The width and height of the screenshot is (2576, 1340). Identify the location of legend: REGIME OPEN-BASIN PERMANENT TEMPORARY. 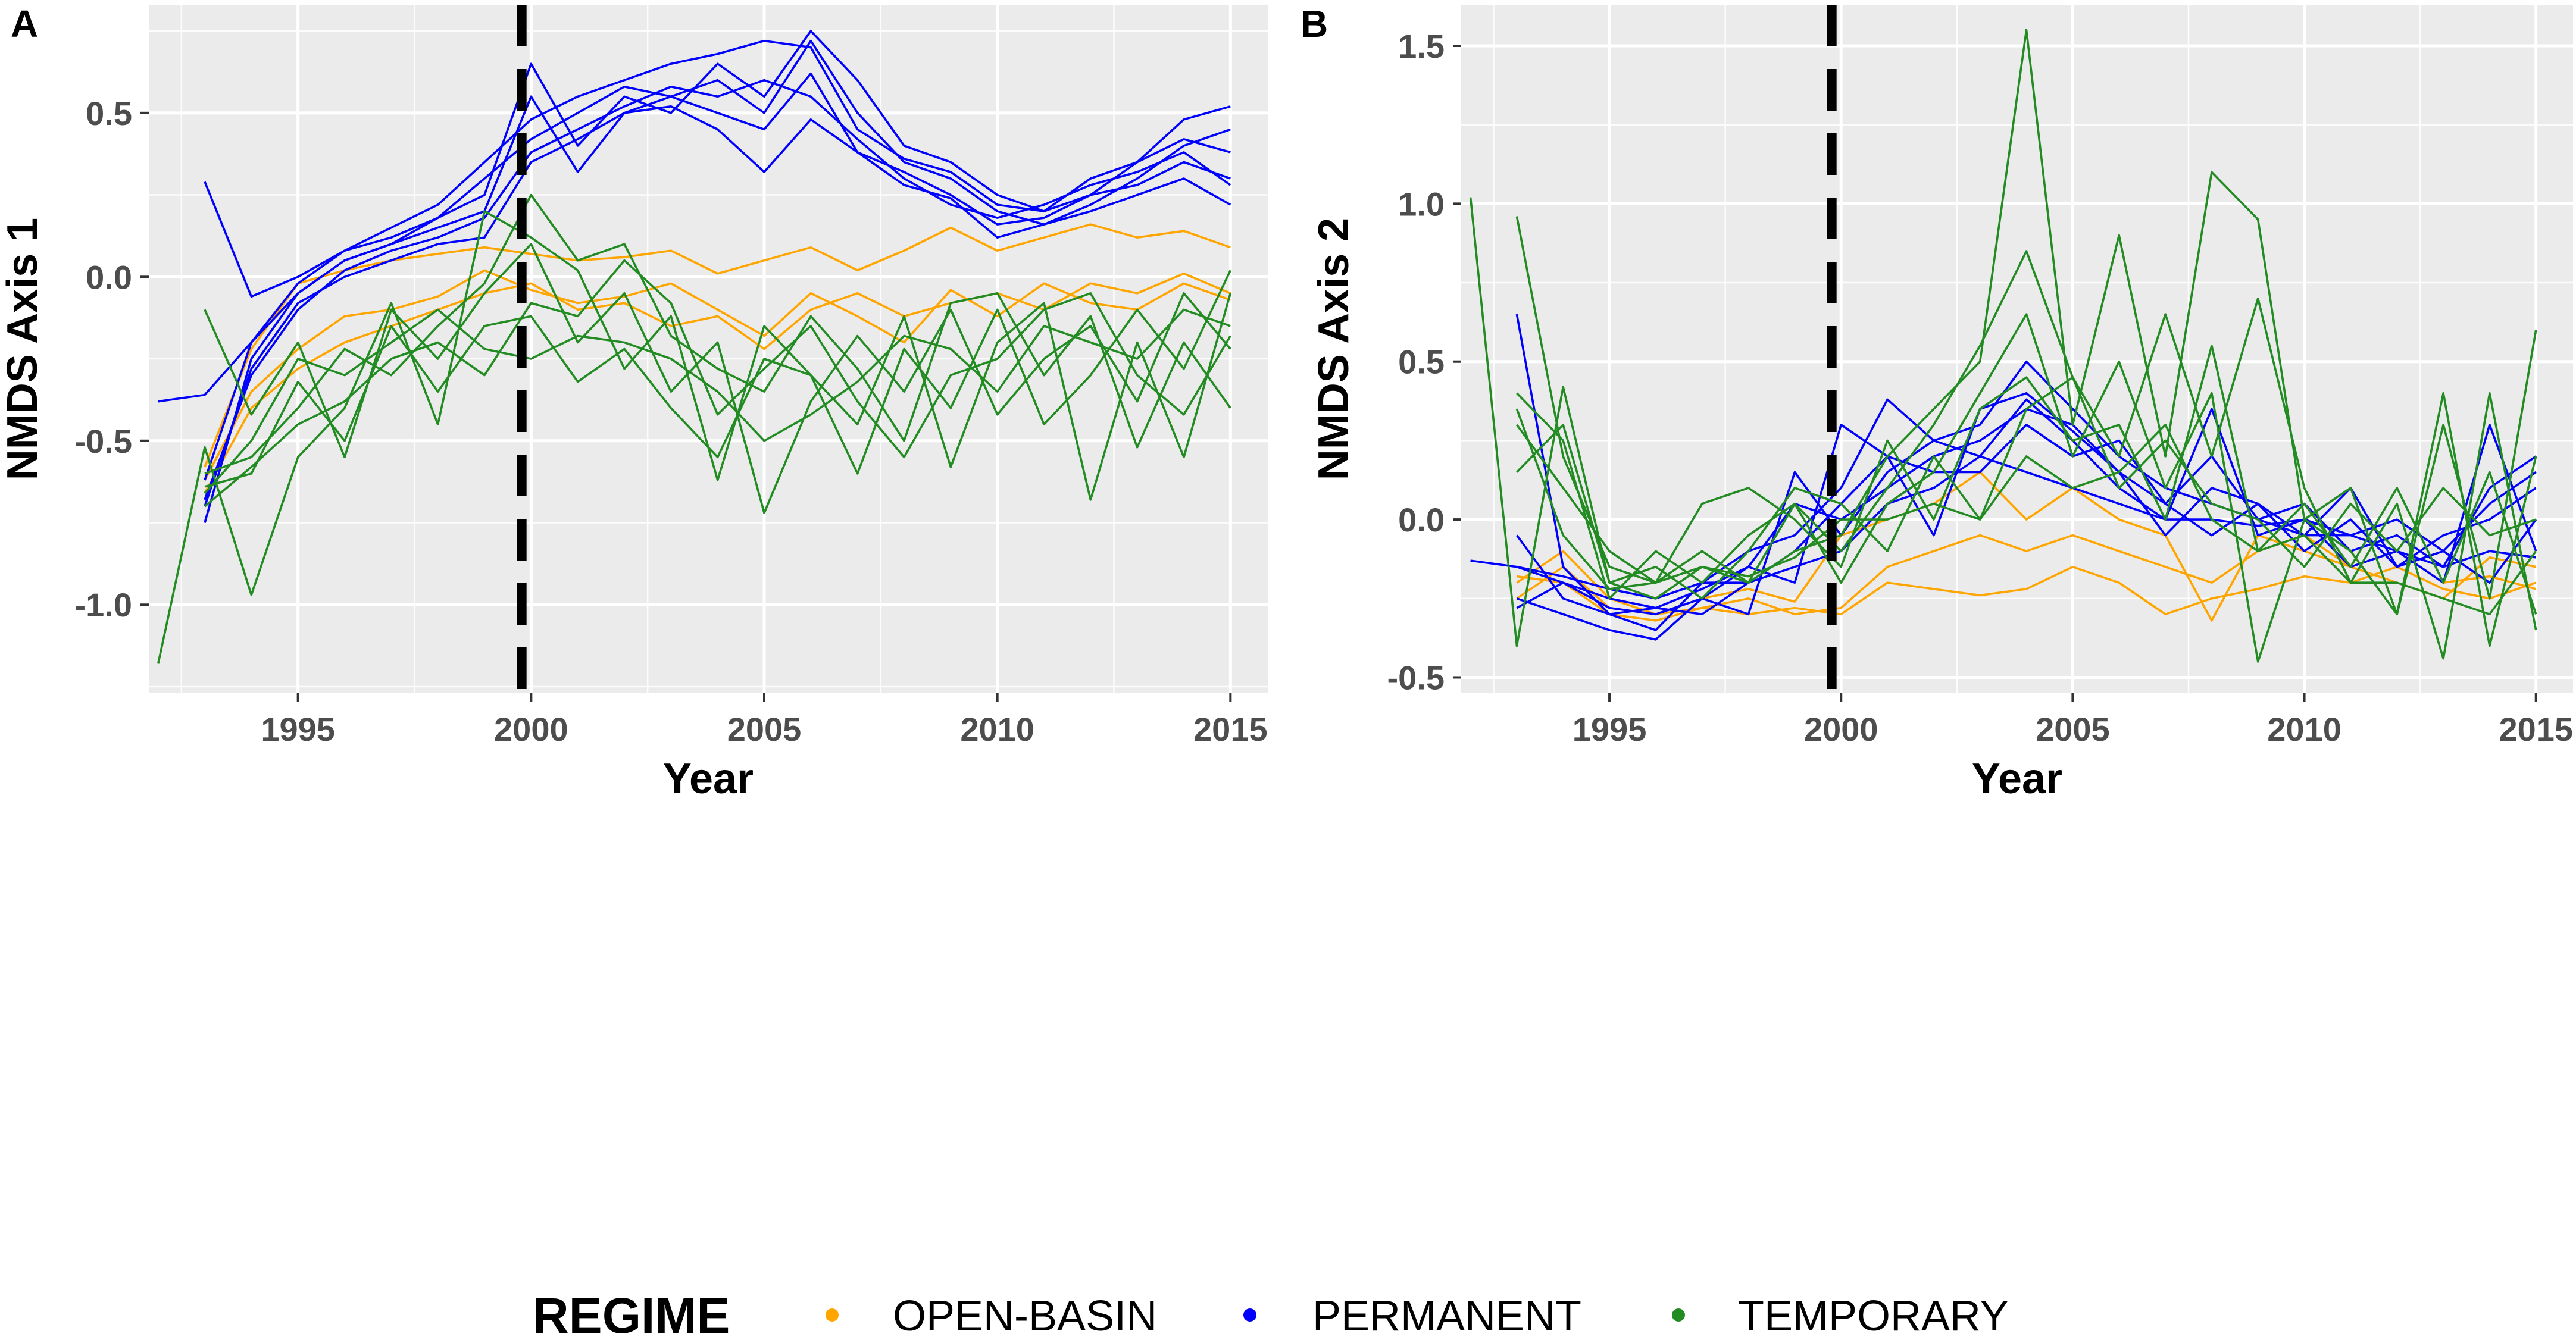
(1271, 1314).